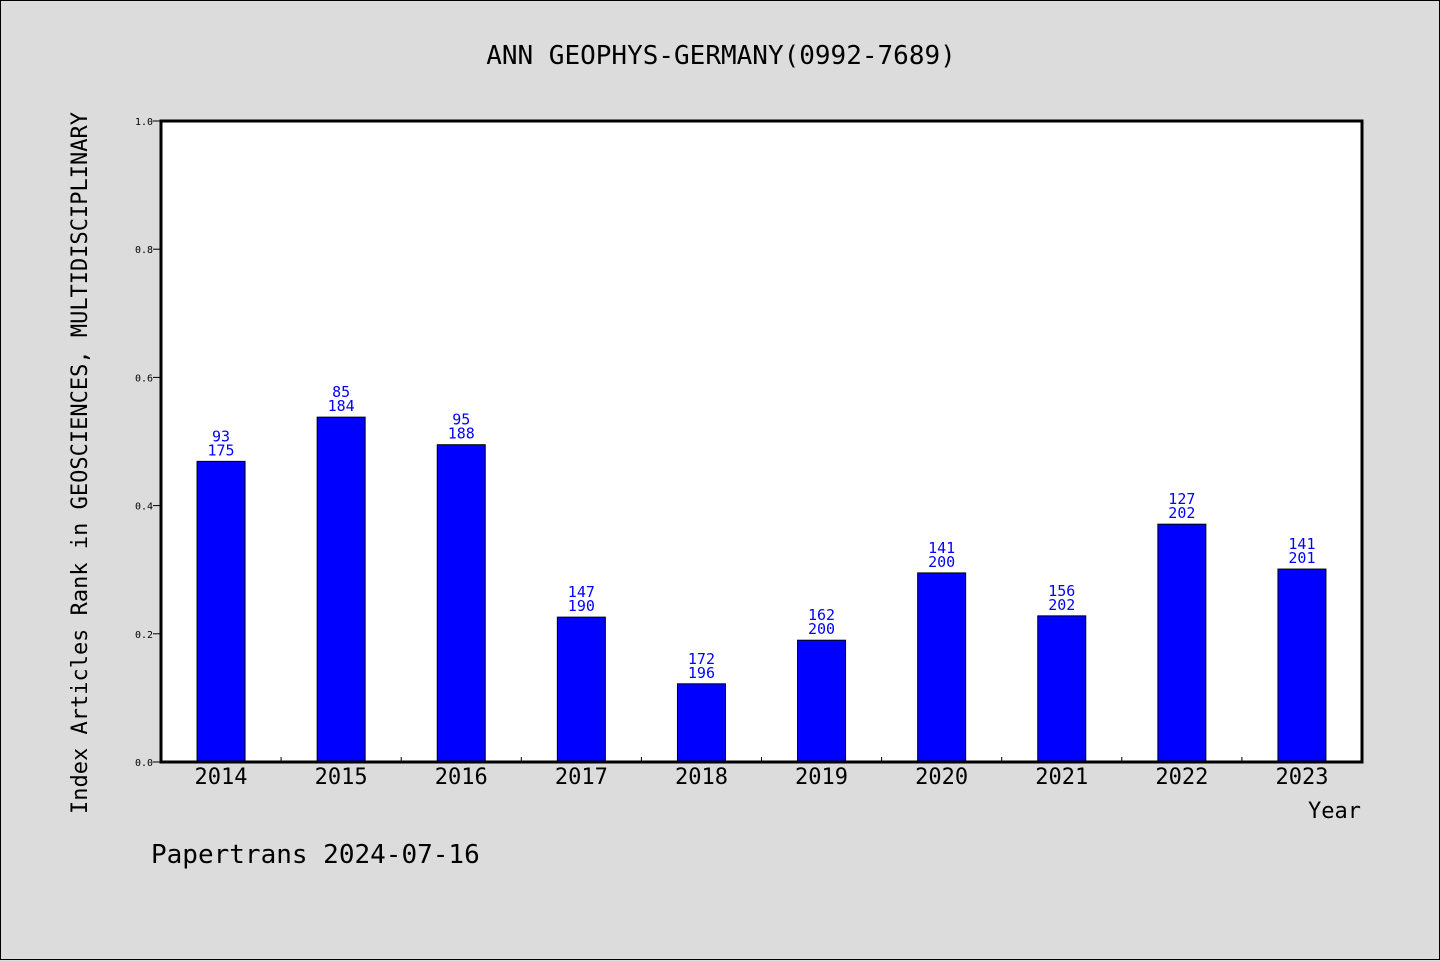 Image resolution: width=1440 pixels, height=961 pixels. I want to click on bar-2021, so click(1062, 689).